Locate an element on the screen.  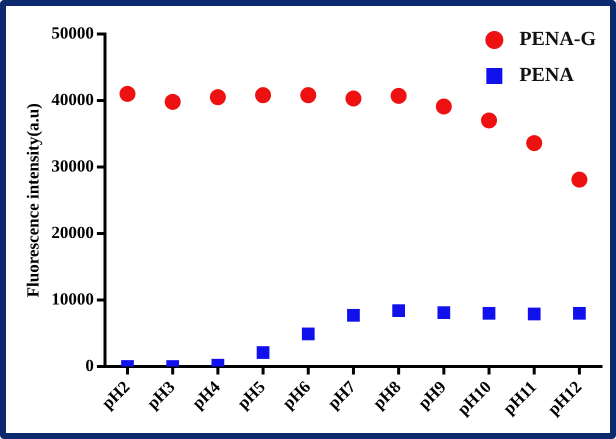
y-tick-label: 10000 is located at coordinates (72, 298).